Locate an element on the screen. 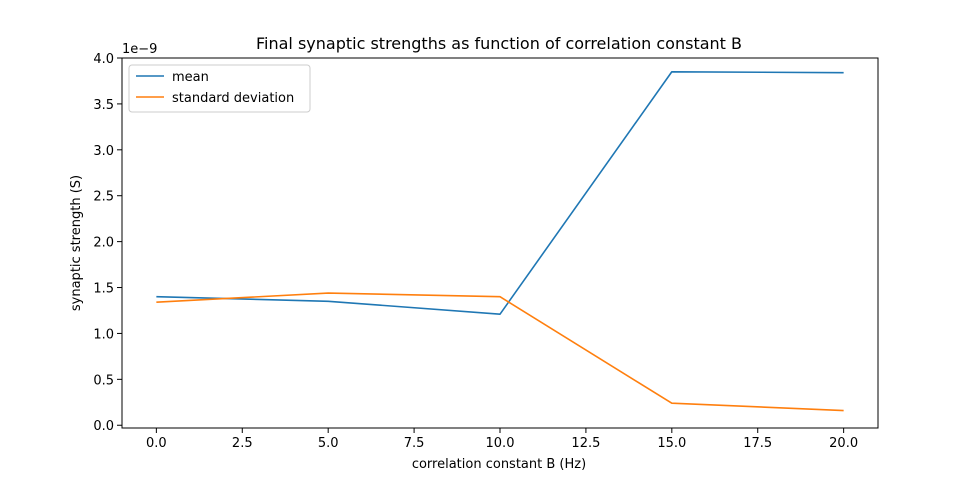 The width and height of the screenshot is (974, 480). y-axis-label: synaptic strength (S) is located at coordinates (76, 243).